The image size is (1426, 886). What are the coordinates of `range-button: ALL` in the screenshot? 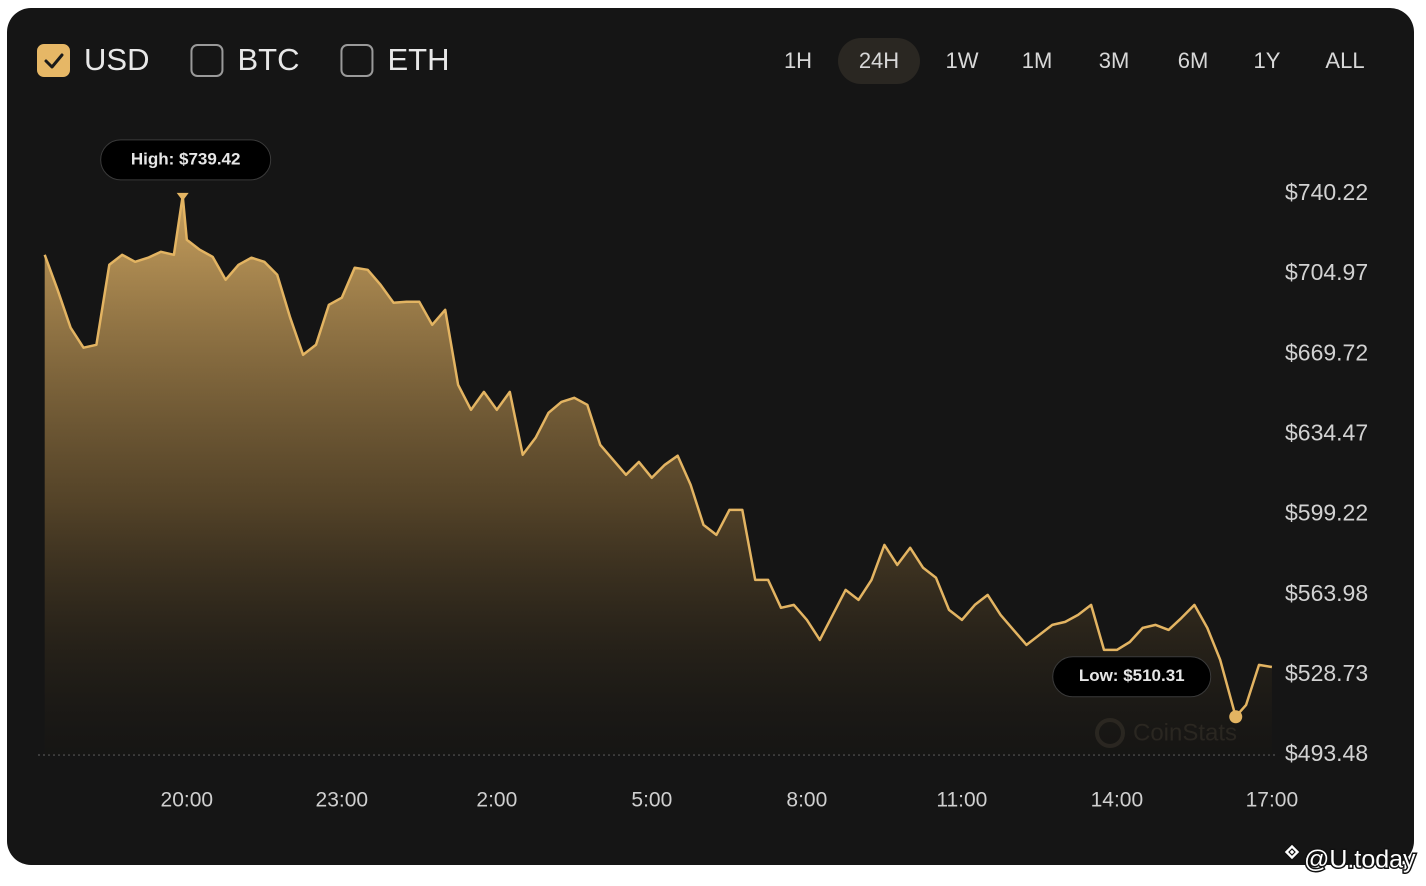 It's located at (1344, 60).